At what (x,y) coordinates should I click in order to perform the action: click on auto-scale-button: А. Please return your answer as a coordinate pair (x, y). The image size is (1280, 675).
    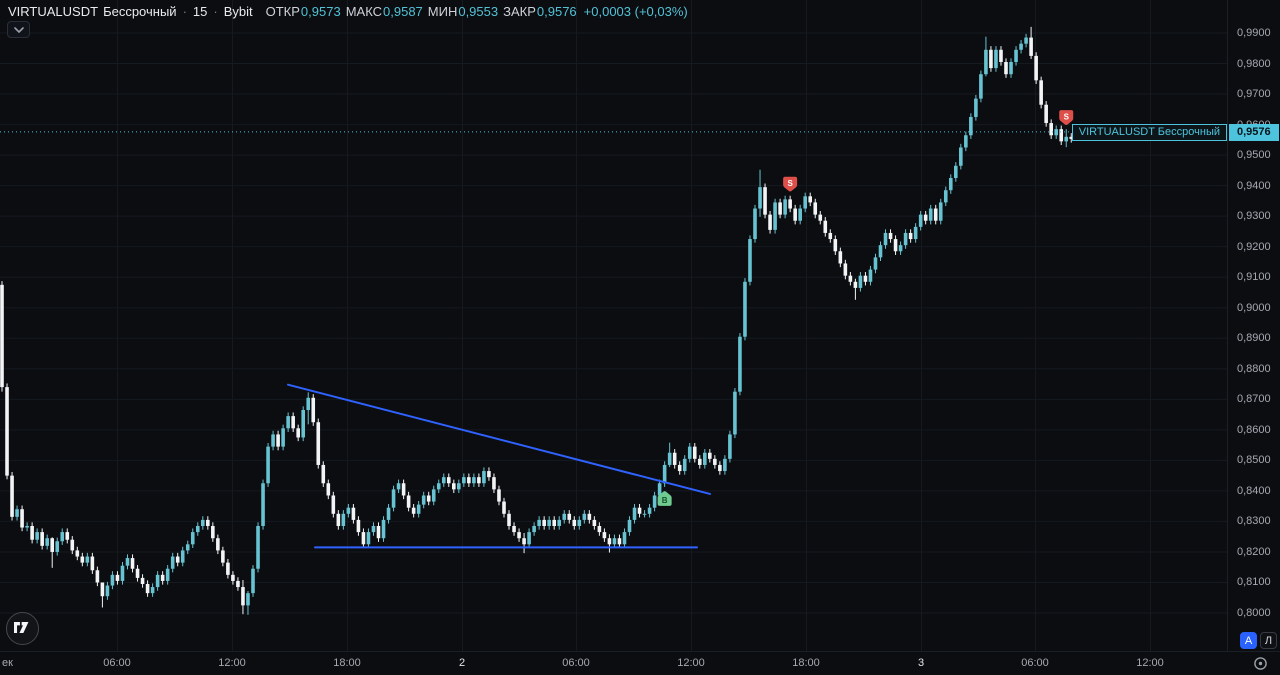
    Looking at the image, I should click on (1248, 640).